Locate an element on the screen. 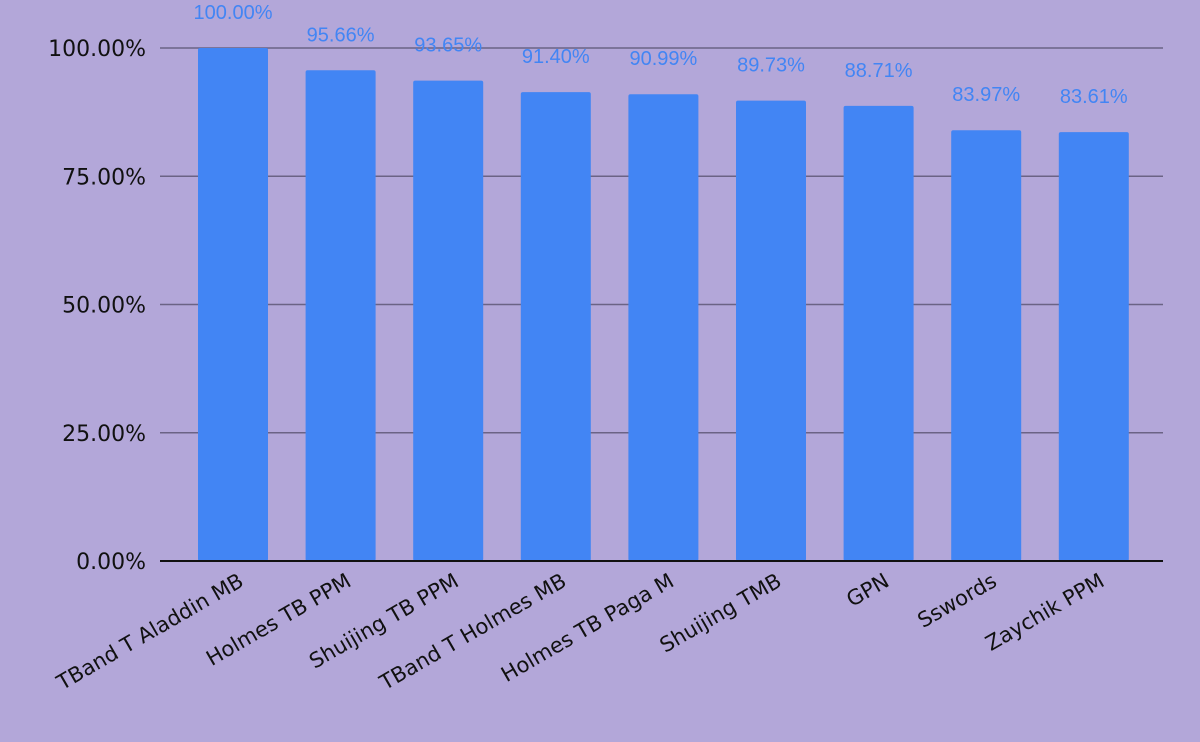  y-tick-label: 25.00% is located at coordinates (104, 434).